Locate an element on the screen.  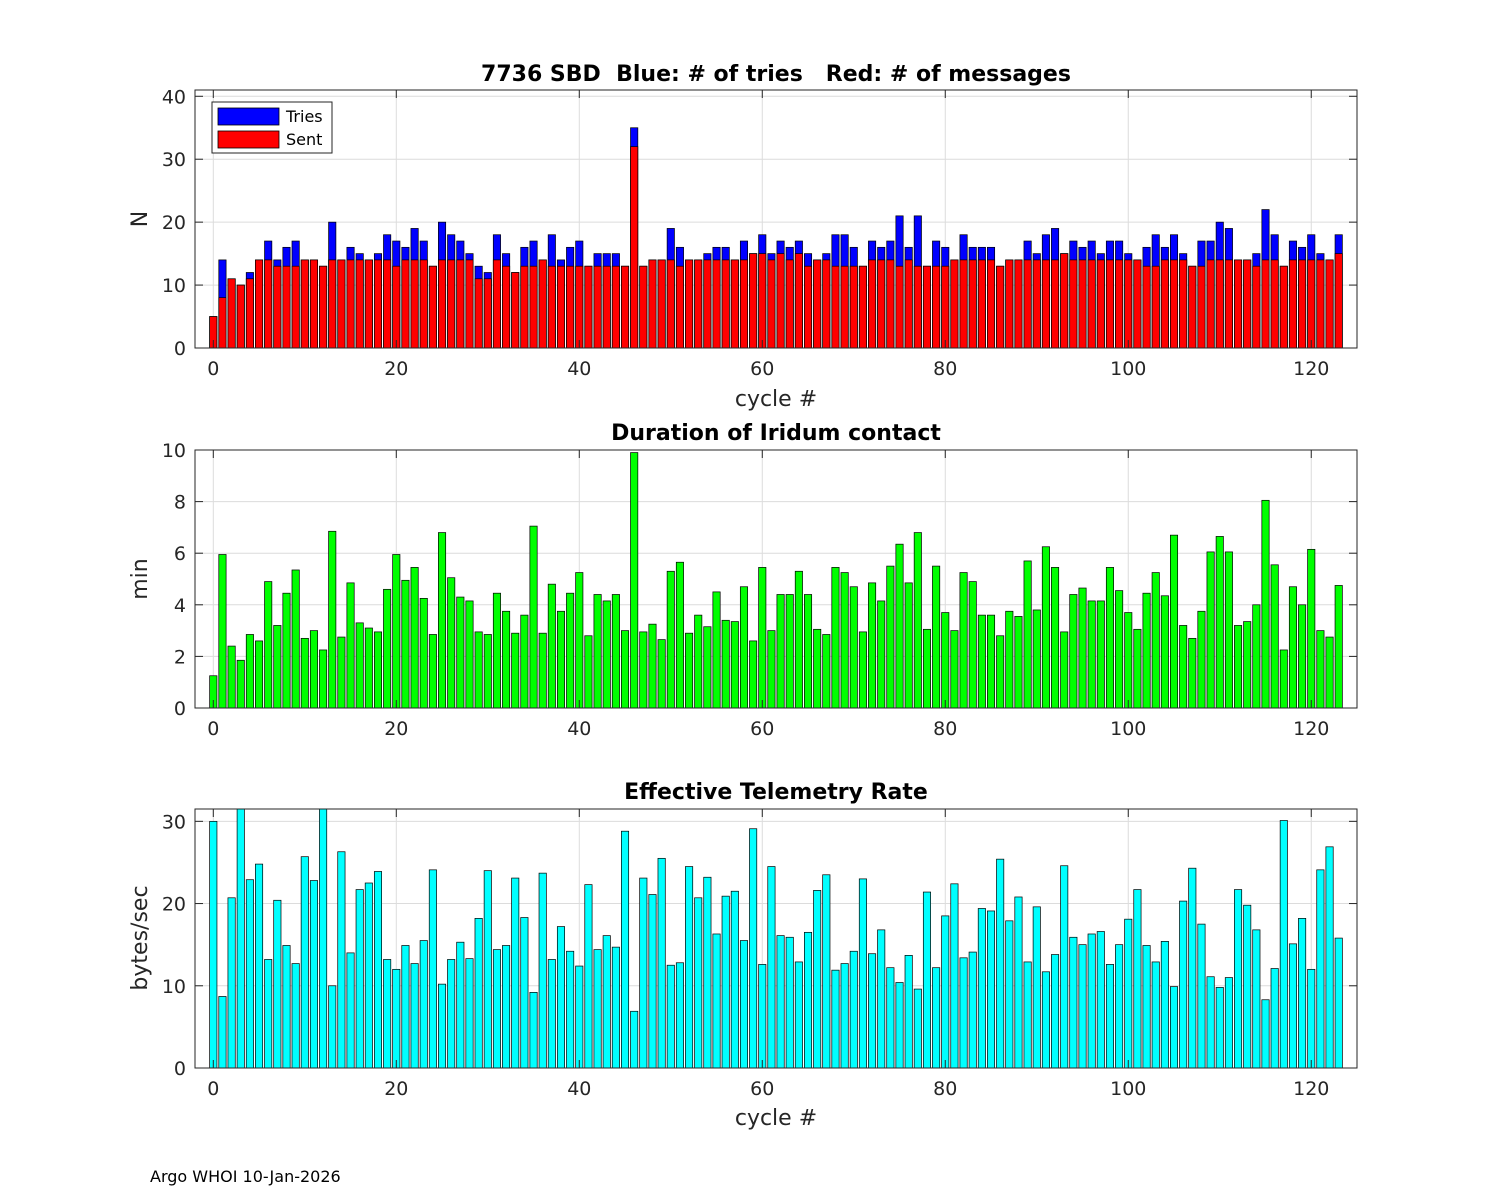
legend-label-tries: Tries is located at coordinates (304, 116).